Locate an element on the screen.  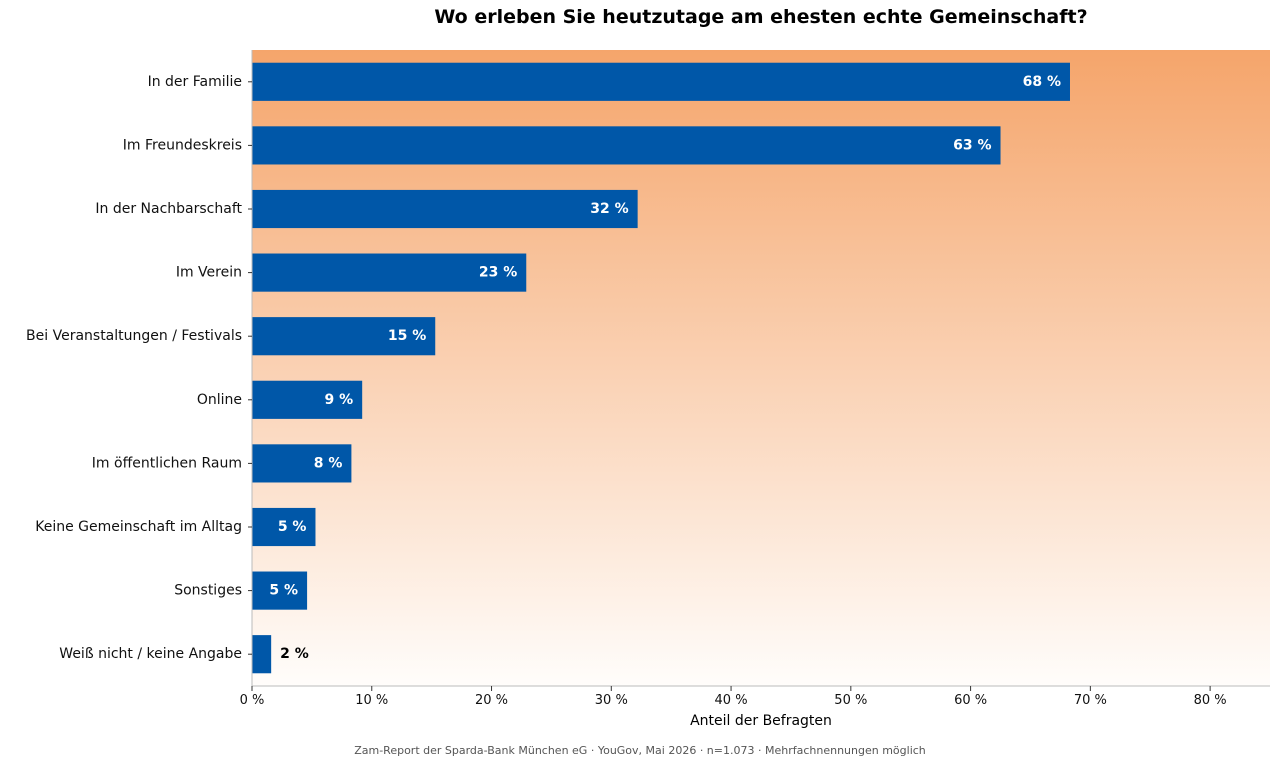
category-label: Im Freundeskreis is located at coordinates (182, 145).